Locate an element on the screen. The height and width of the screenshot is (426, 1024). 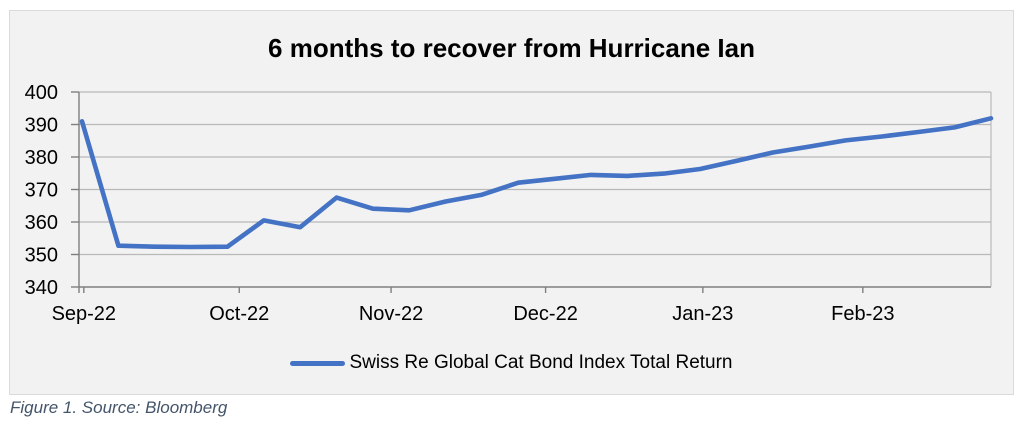
y-tick-label: 370 is located at coordinates (41, 191).